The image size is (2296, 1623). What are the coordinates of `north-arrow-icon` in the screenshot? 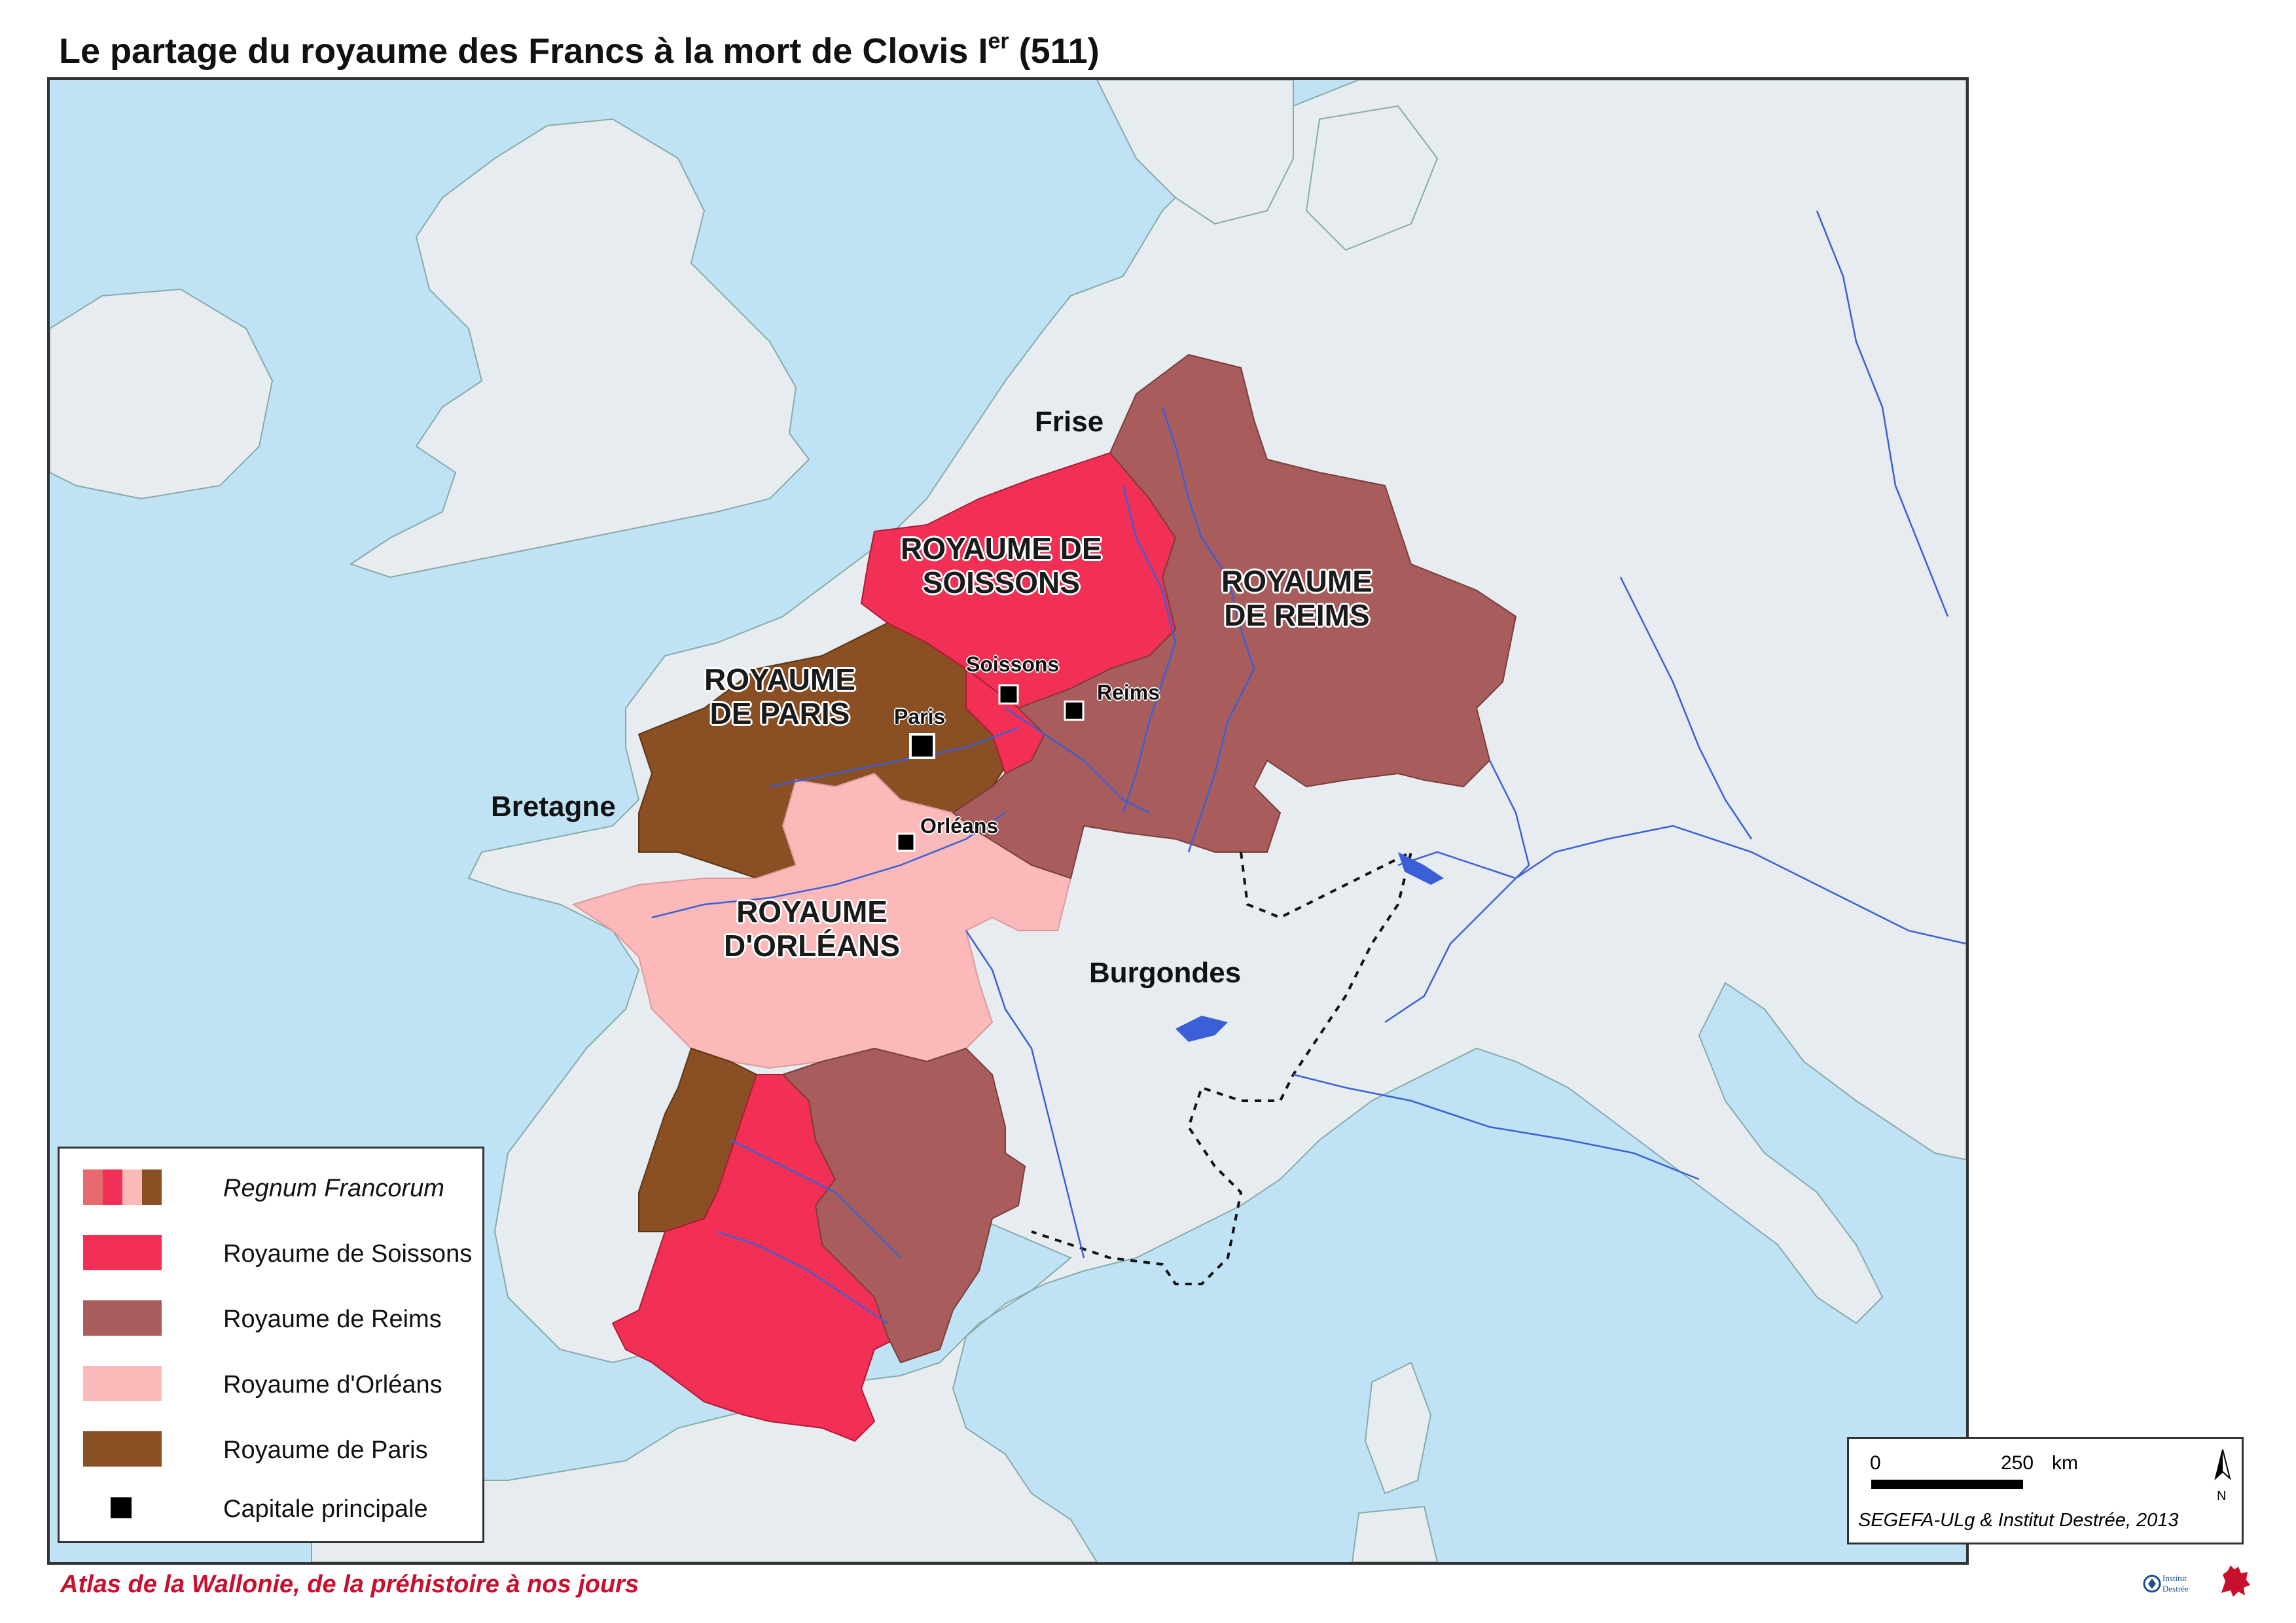 It's located at (2222, 1465).